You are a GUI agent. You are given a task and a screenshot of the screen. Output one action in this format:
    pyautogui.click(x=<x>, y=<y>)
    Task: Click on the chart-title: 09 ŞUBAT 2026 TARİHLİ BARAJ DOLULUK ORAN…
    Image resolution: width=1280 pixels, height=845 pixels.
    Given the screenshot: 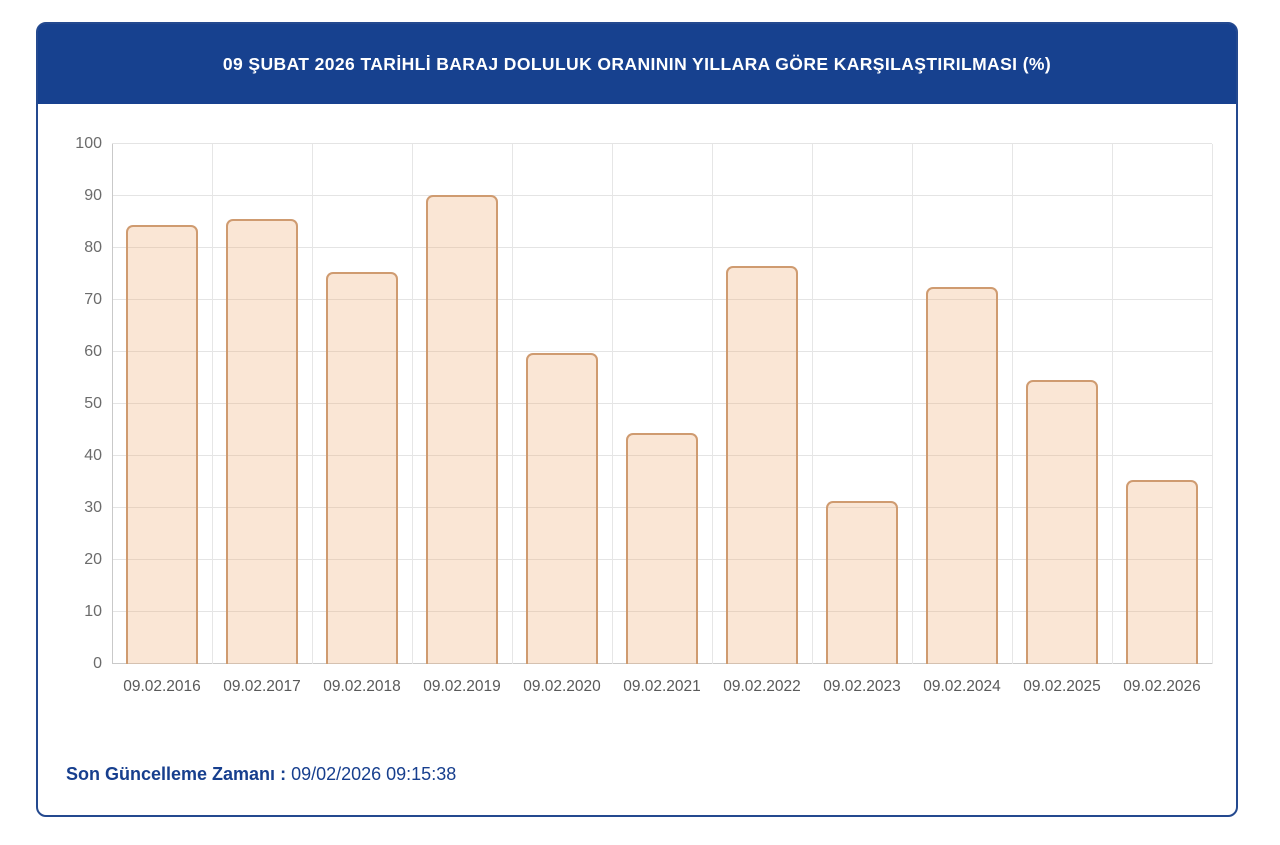 What is the action you would take?
    pyautogui.click(x=637, y=63)
    